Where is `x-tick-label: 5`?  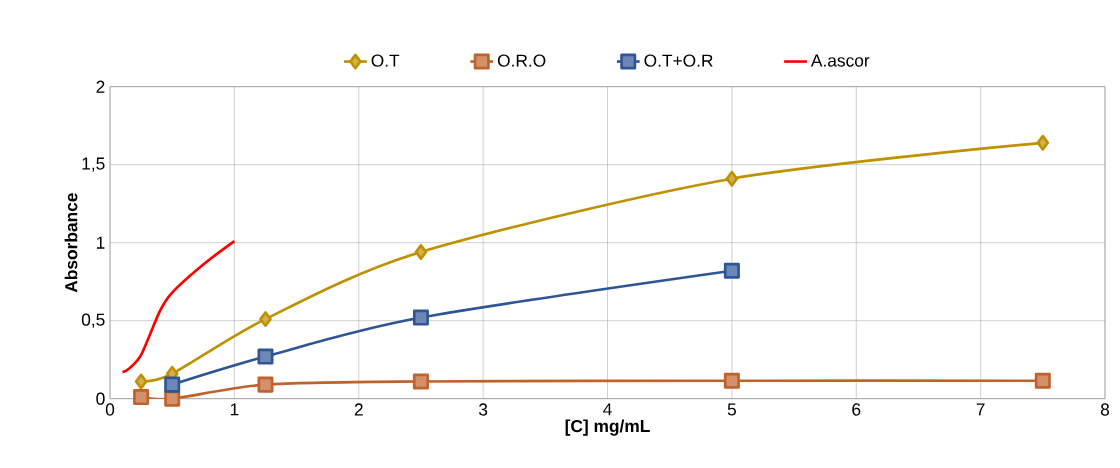
x-tick-label: 5 is located at coordinates (731, 409).